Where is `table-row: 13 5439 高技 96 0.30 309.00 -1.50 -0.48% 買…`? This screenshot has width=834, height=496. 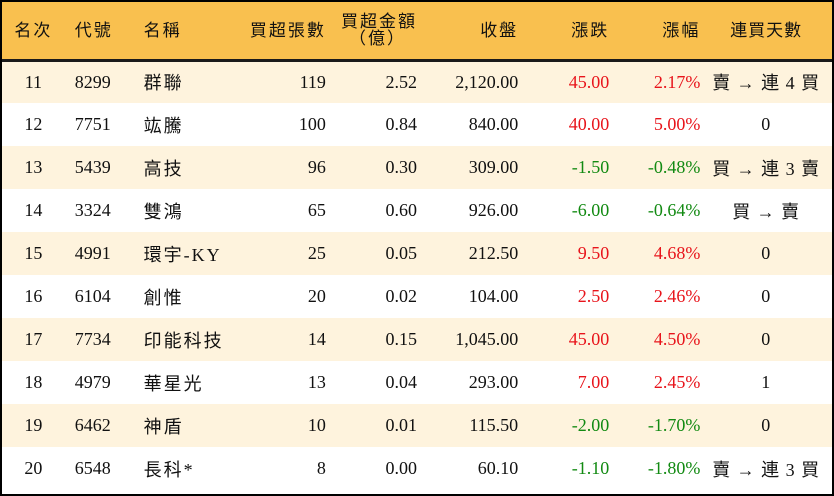
table-row: 13 5439 高技 96 0.30 309.00 -1.50 -0.48% 買… is located at coordinates (417, 167).